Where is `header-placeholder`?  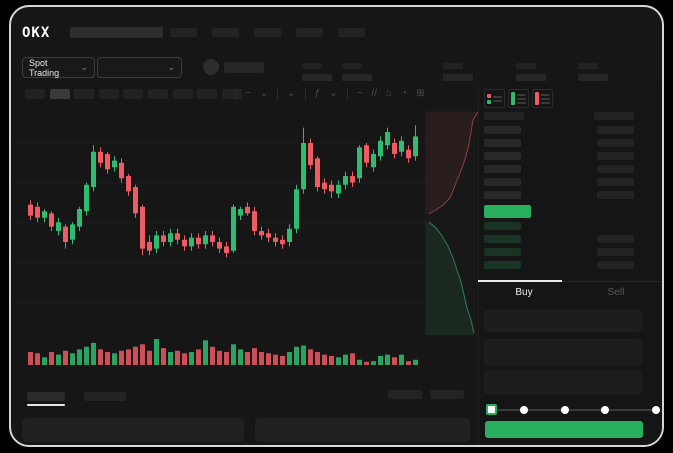
header-placeholder is located at coordinates (116, 32).